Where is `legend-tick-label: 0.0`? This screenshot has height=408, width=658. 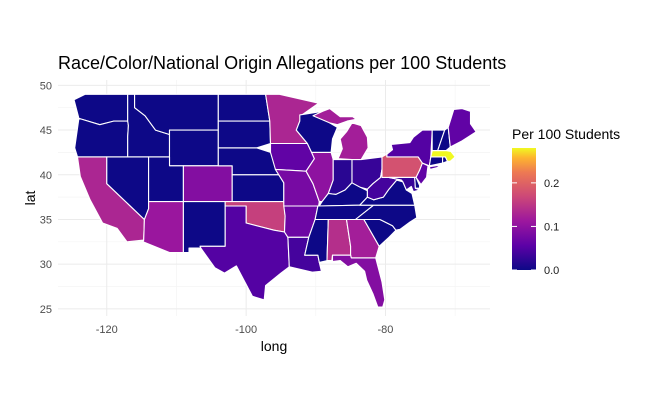
legend-tick-label: 0.0 is located at coordinates (551, 271).